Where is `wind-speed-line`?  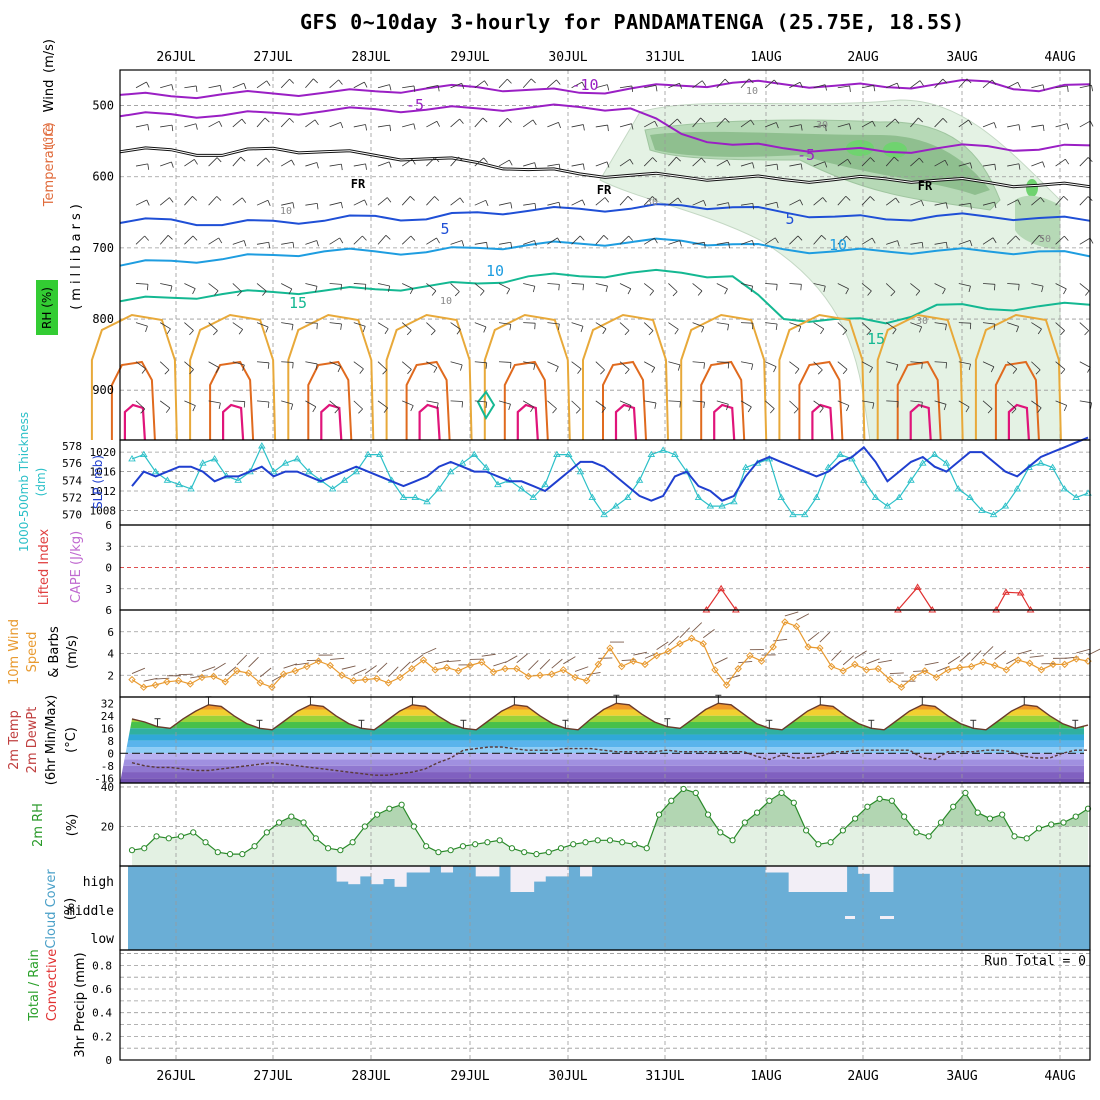 wind-speed-line is located at coordinates (610, 654).